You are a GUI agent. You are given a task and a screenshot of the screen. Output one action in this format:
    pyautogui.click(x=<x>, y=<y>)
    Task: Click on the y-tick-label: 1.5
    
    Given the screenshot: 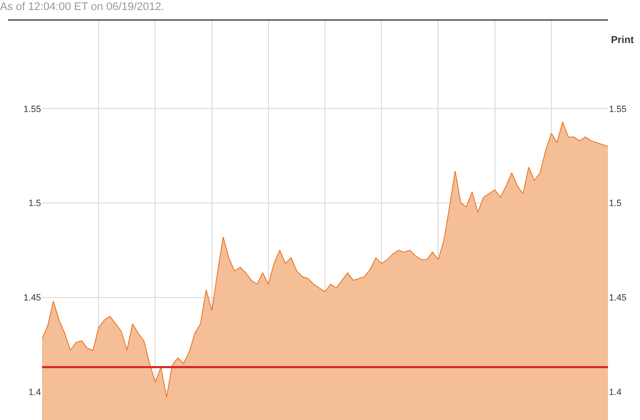 What is the action you would take?
    pyautogui.click(x=34, y=203)
    